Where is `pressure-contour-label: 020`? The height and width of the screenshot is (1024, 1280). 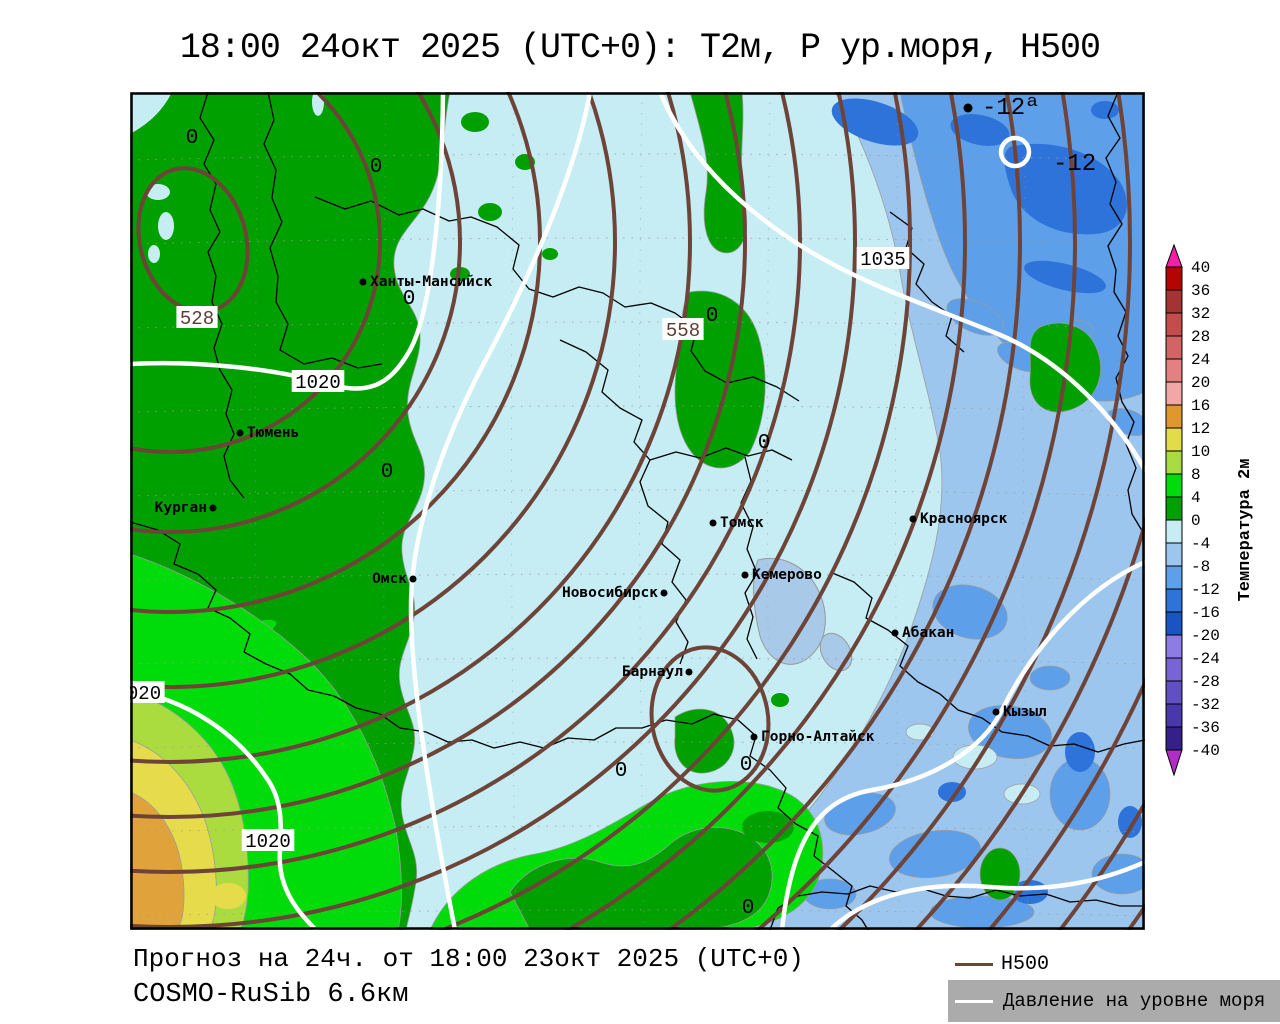
pressure-contour-label: 020 is located at coordinates (147, 693).